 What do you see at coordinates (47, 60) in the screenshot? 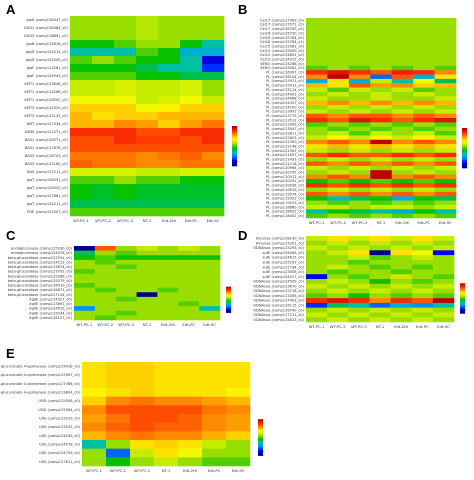
I see `row-label: glpD (comp125000_c0)` at bounding box center [47, 60].